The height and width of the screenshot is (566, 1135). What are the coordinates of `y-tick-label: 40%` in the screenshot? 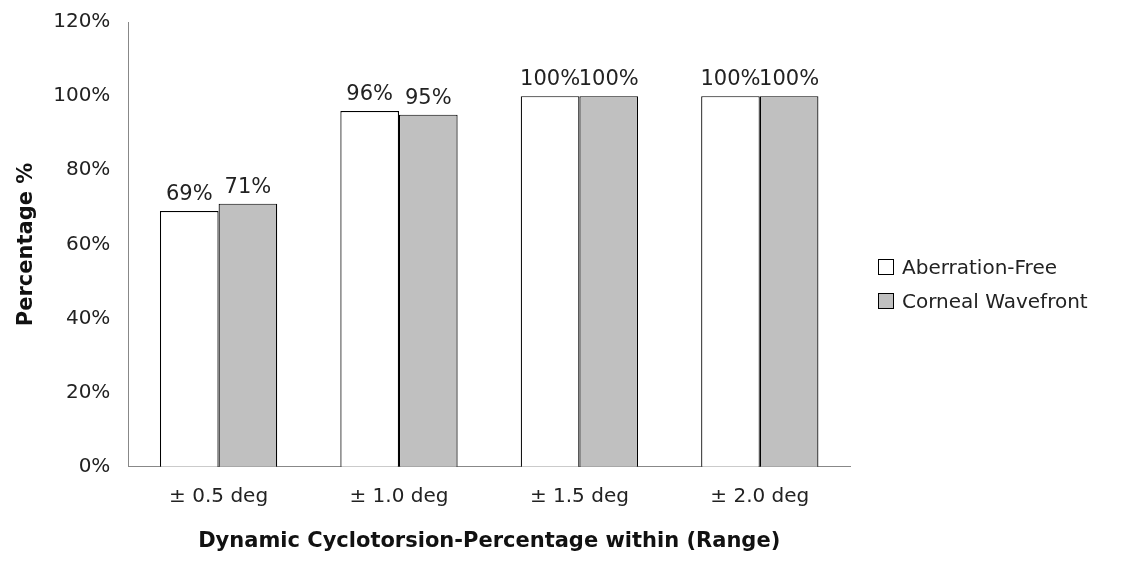 It's located at (88, 316).